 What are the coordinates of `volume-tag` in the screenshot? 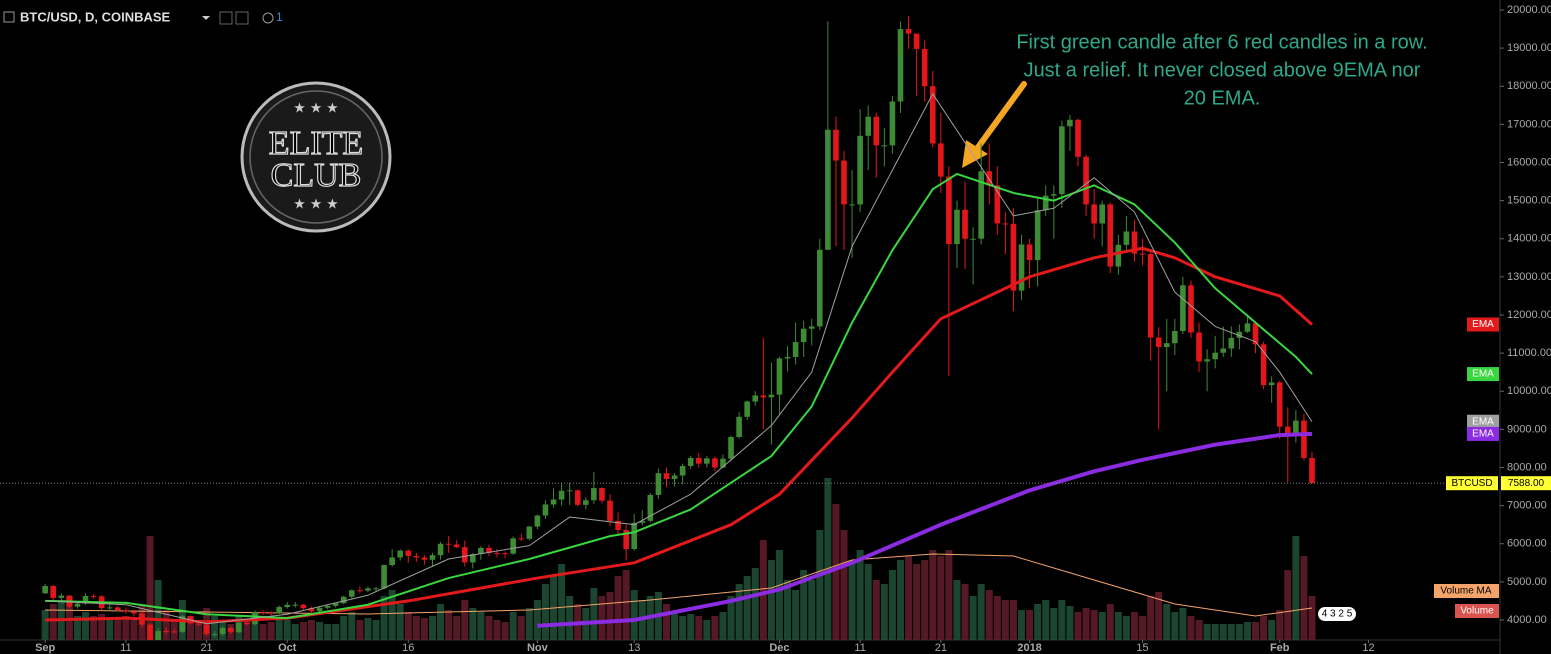 It's located at (1477, 611).